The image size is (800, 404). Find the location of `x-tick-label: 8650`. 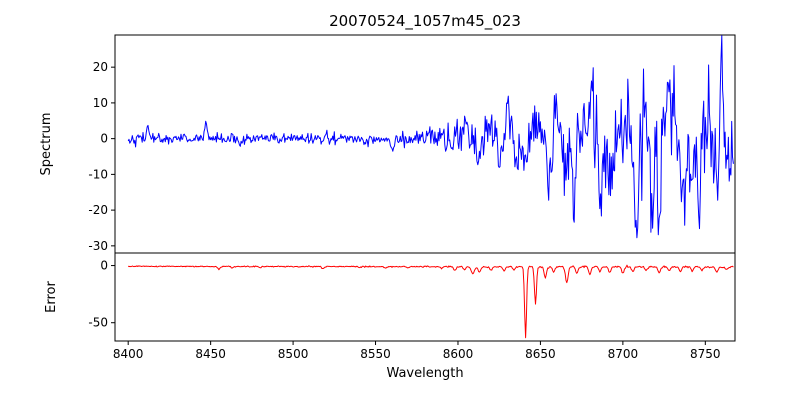

x-tick-label: 8650 is located at coordinates (540, 354).